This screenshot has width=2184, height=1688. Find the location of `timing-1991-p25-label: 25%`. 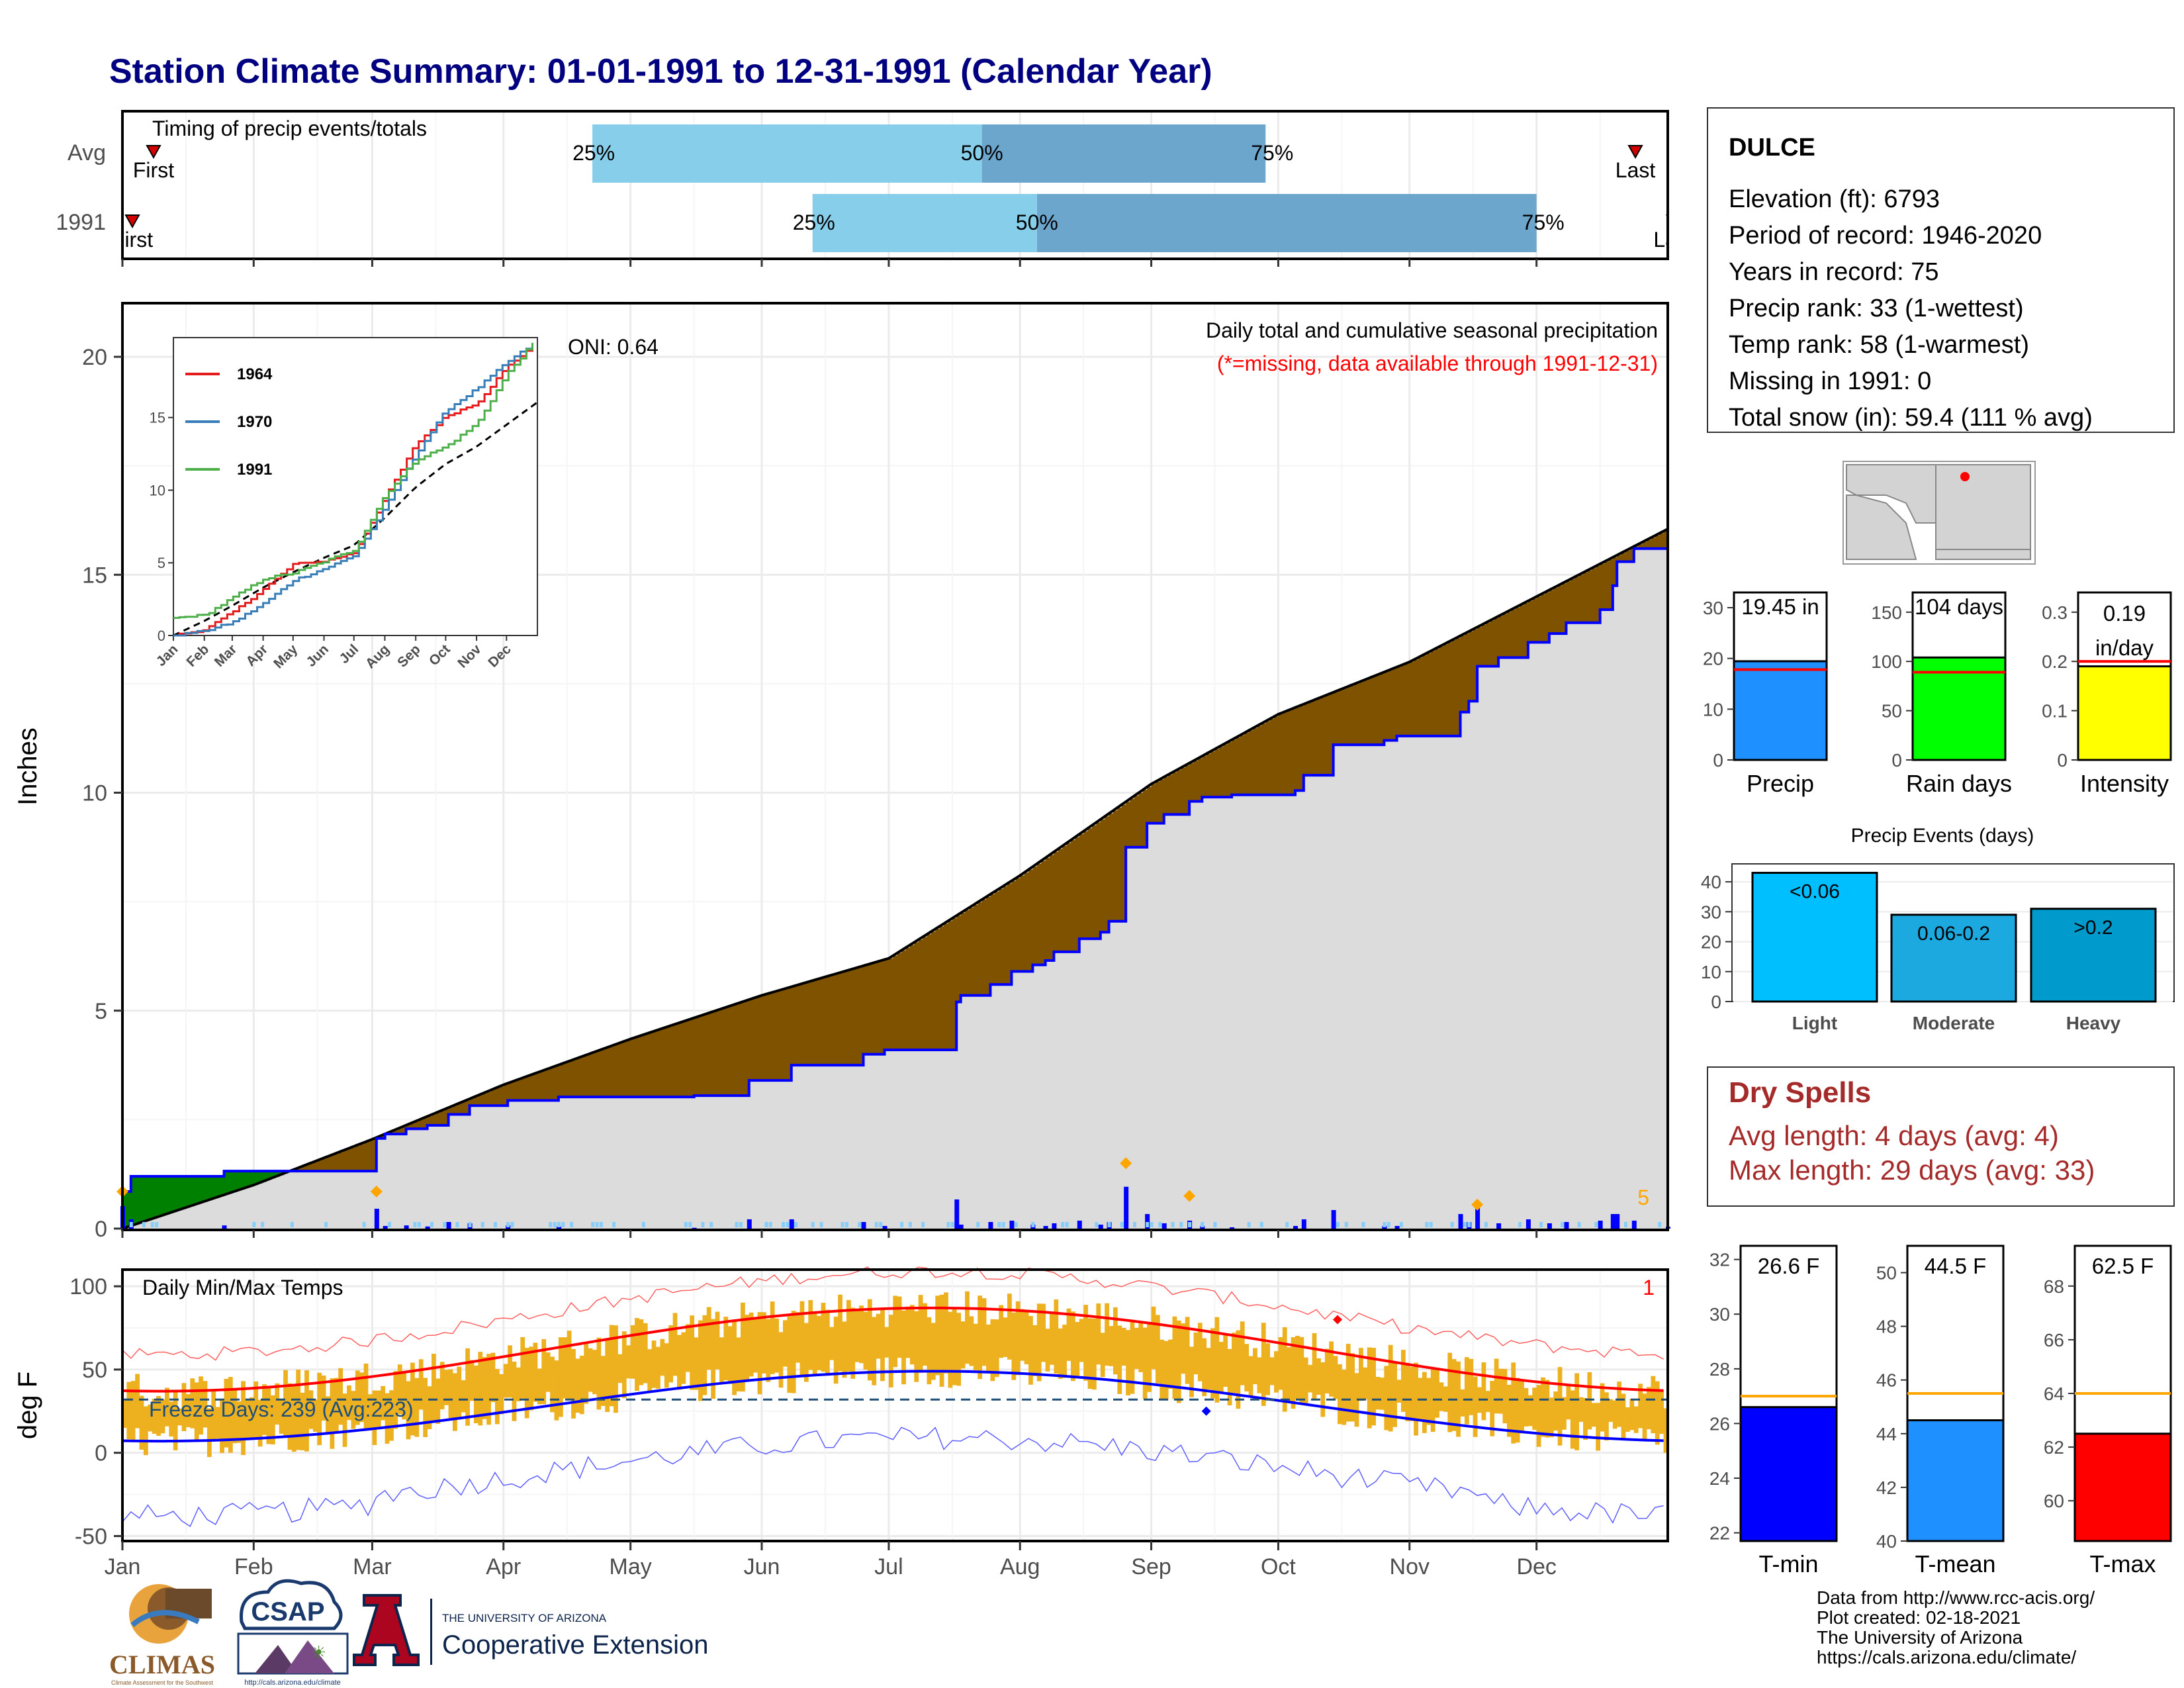

timing-1991-p25-label: 25% is located at coordinates (814, 222).